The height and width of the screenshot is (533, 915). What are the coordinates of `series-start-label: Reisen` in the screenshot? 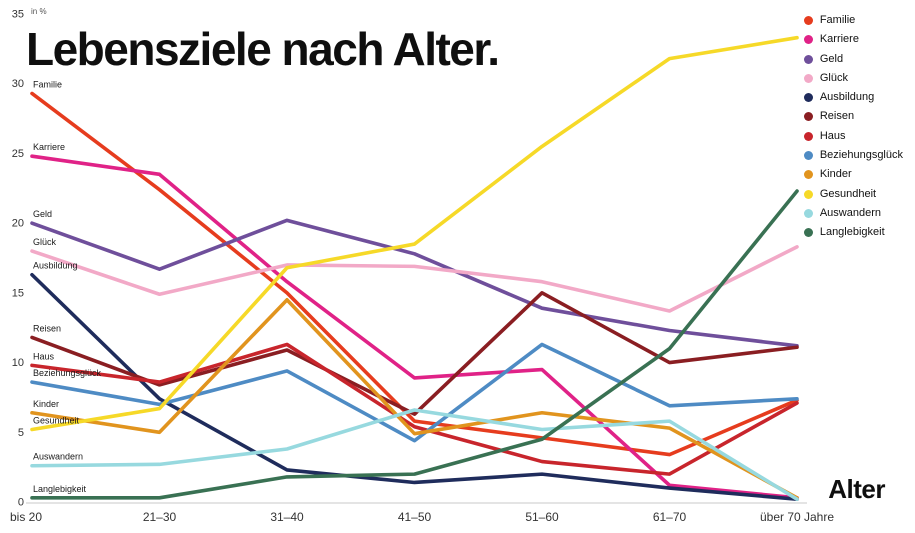 It's located at (47, 328).